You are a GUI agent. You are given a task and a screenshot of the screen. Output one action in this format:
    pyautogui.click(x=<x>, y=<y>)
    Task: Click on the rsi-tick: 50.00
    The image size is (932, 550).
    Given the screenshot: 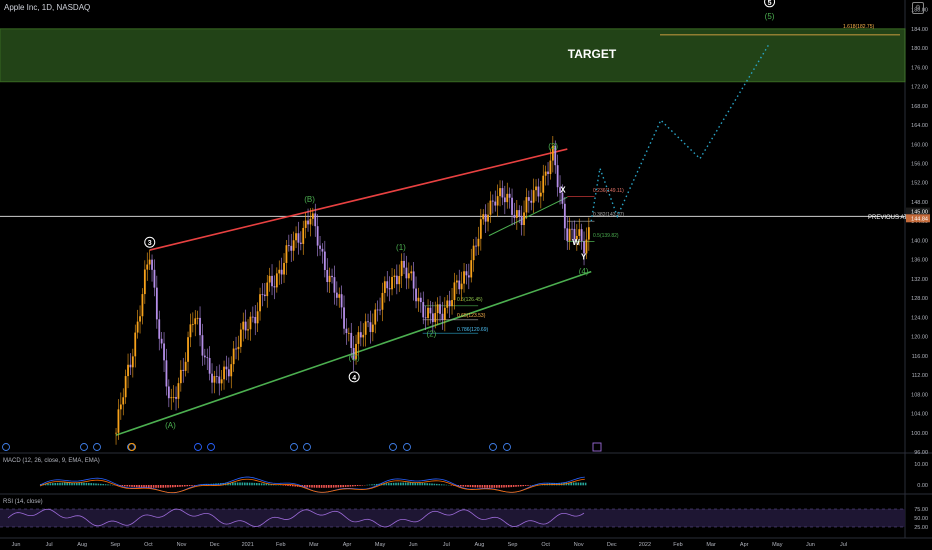 What is the action you would take?
    pyautogui.click(x=921, y=519)
    